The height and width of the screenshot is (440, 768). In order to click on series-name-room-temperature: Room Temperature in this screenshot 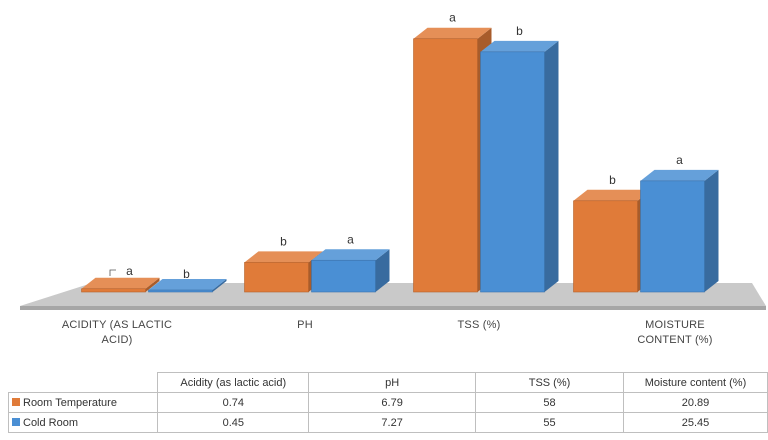, I will do `click(70, 402)`.